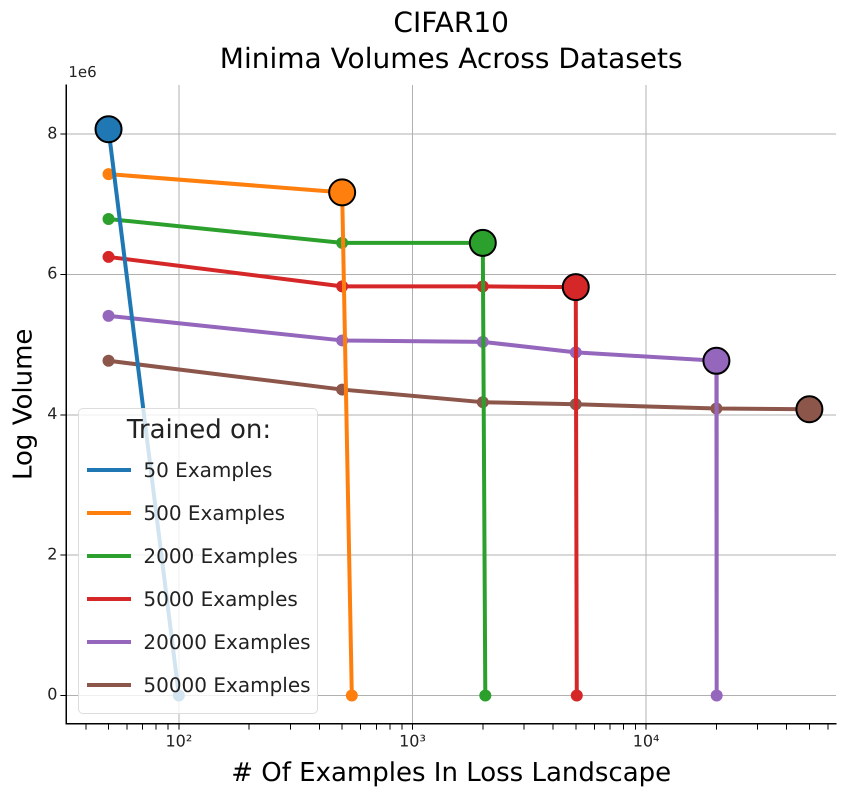  Describe the element at coordinates (412, 740) in the screenshot. I see `x-tick-label: 10³` at that location.